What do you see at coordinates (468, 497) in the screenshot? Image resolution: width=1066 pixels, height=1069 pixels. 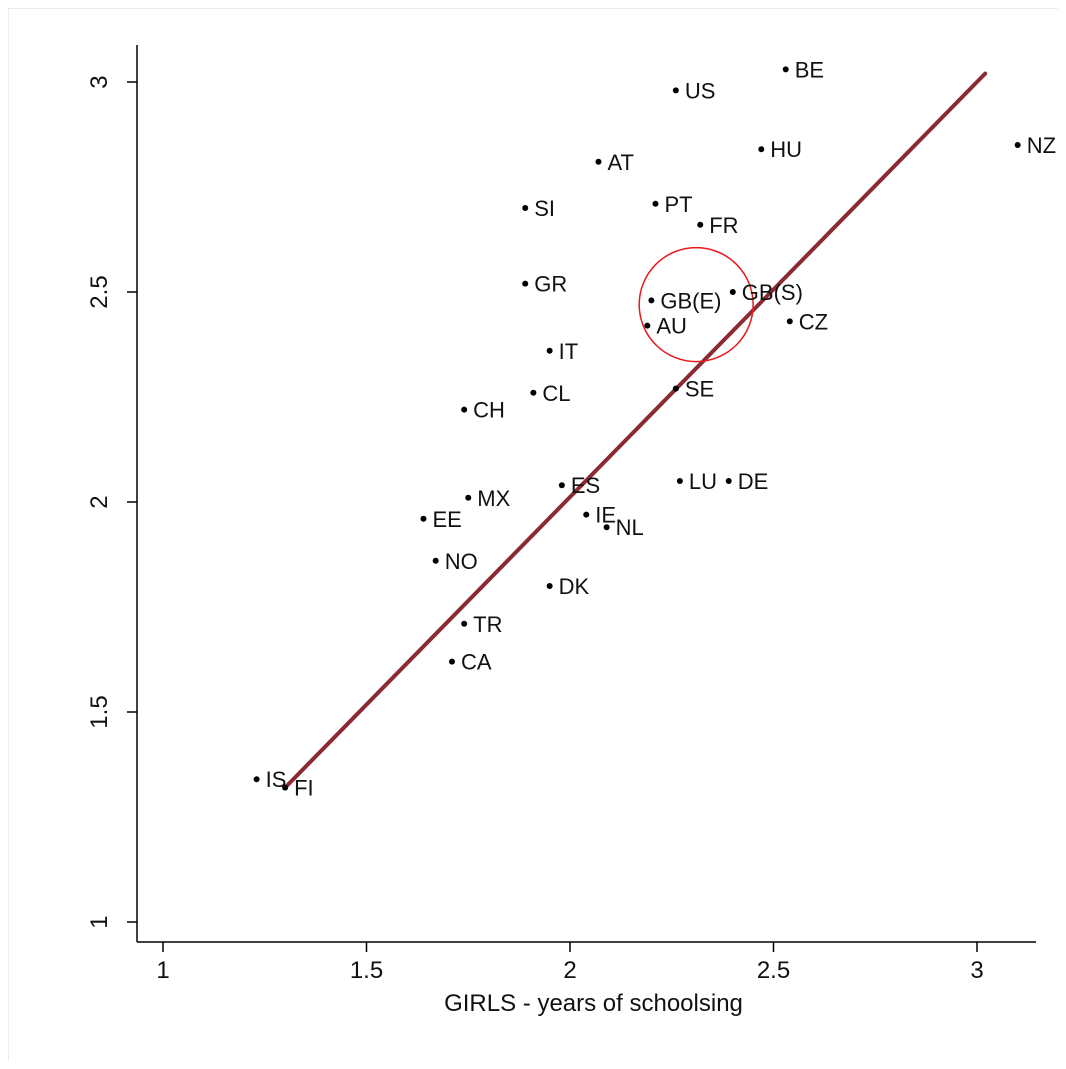 I see `data-point-mx` at bounding box center [468, 497].